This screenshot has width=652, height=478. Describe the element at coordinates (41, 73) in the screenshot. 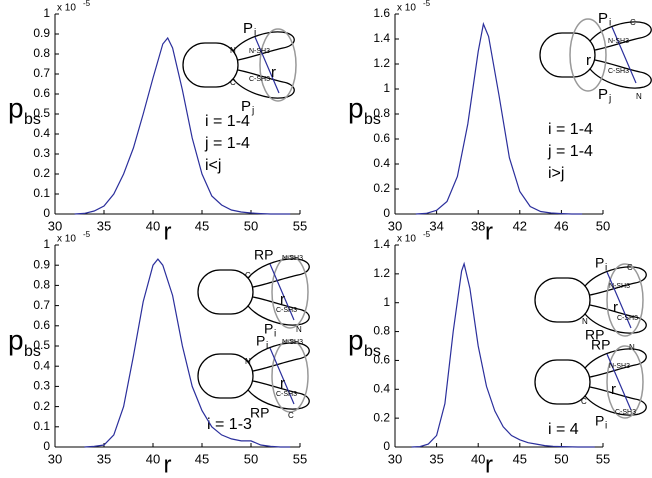

I see `y-tick-label: 0.7` at that location.